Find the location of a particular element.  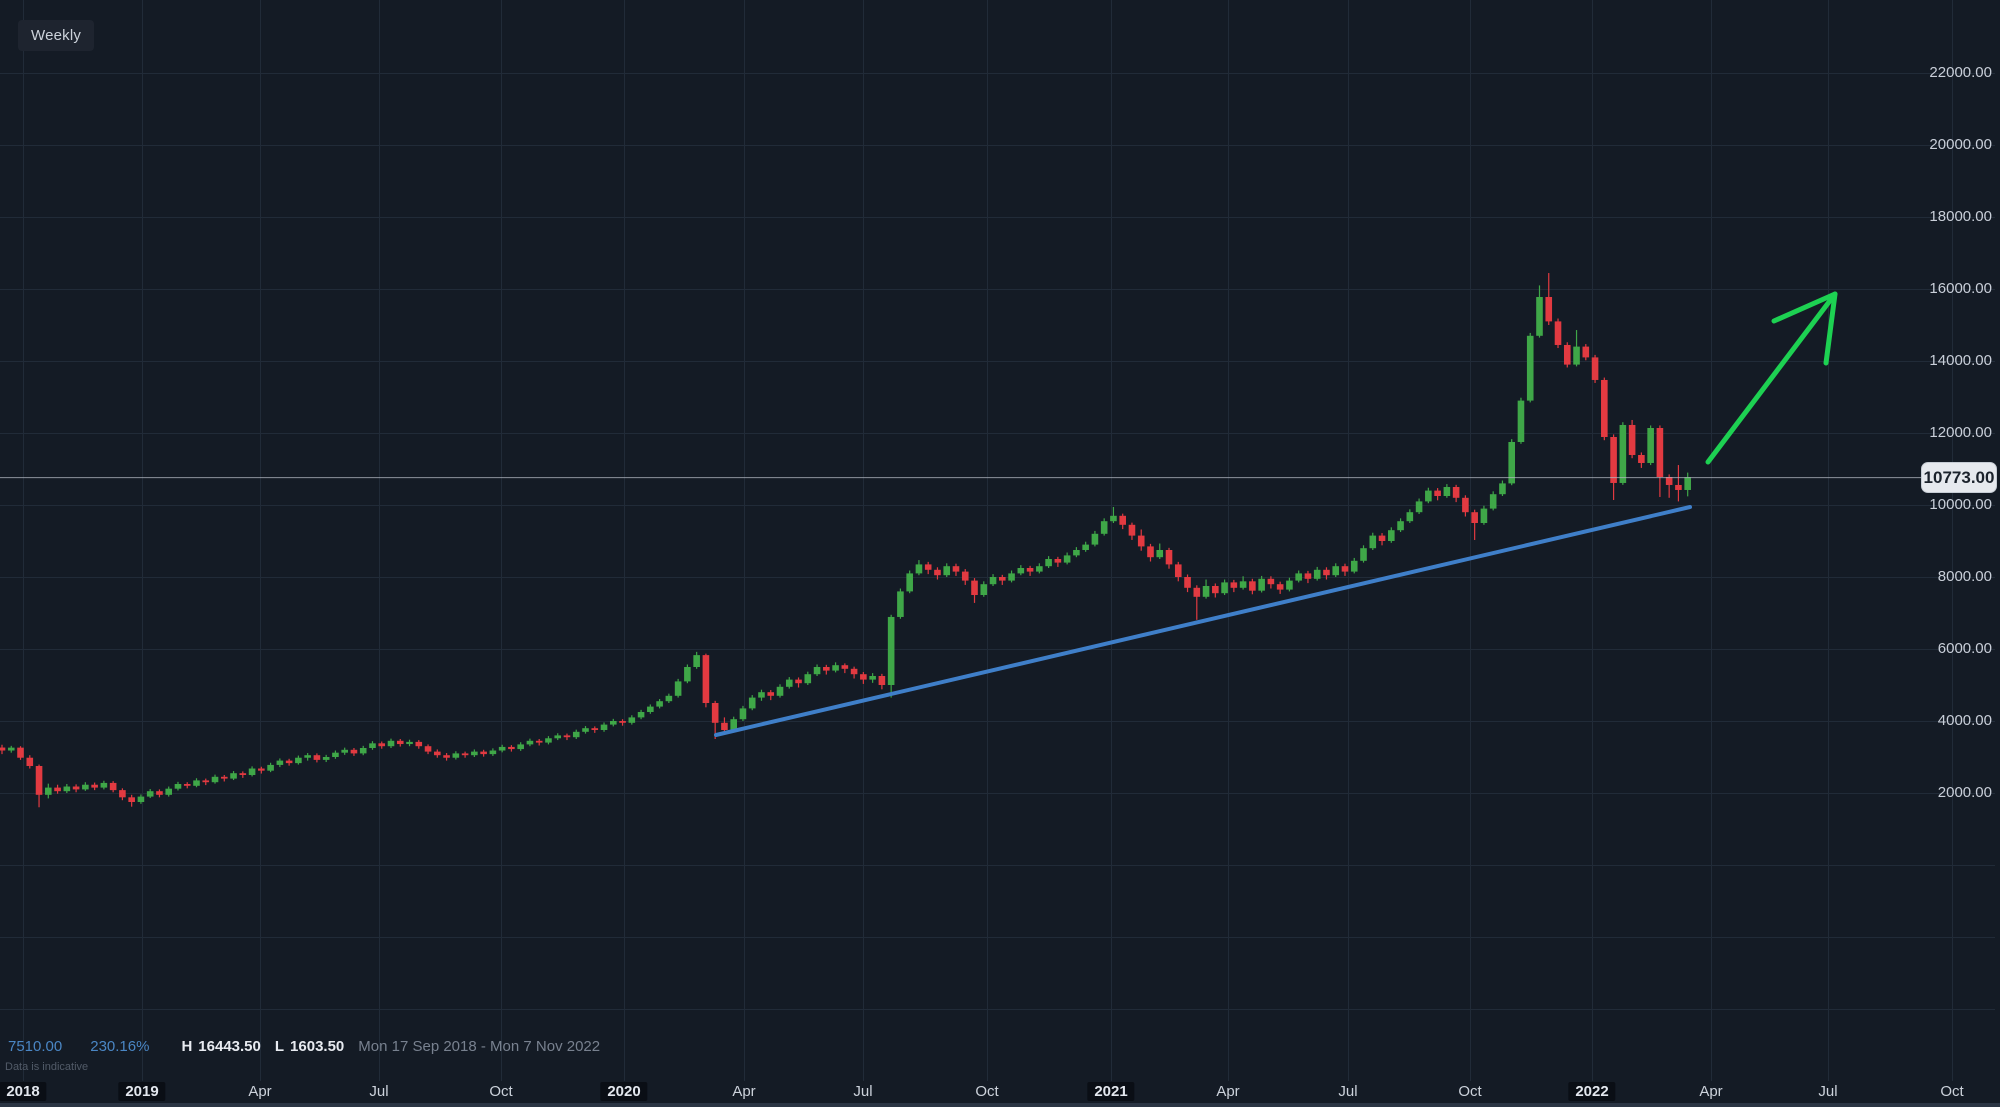

up-arrow-drawing is located at coordinates (1771, 378).